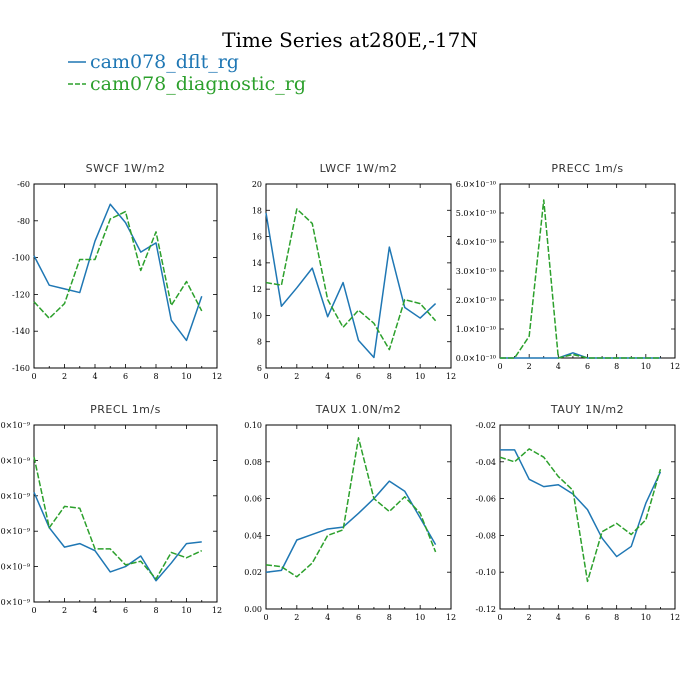 This screenshot has width=700, height=700. Describe the element at coordinates (259, 342) in the screenshot. I see `ytick-label: 8` at that location.